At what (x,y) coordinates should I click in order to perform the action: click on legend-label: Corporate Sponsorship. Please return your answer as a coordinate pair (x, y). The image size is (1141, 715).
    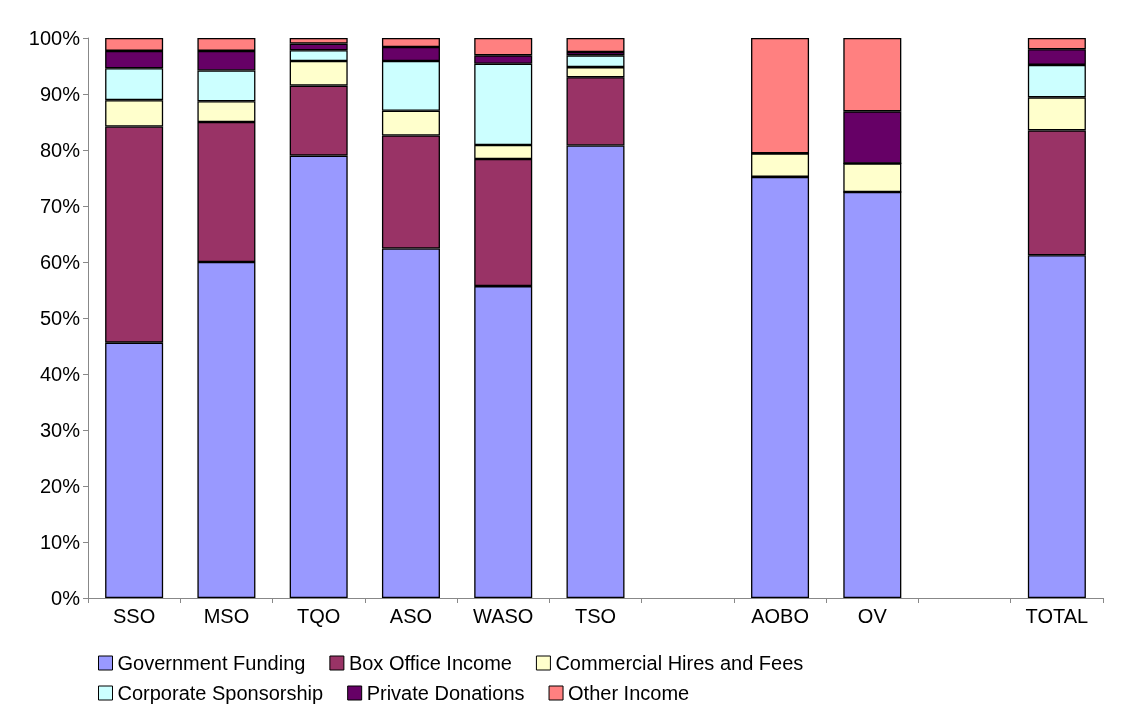
    Looking at the image, I should click on (220, 693).